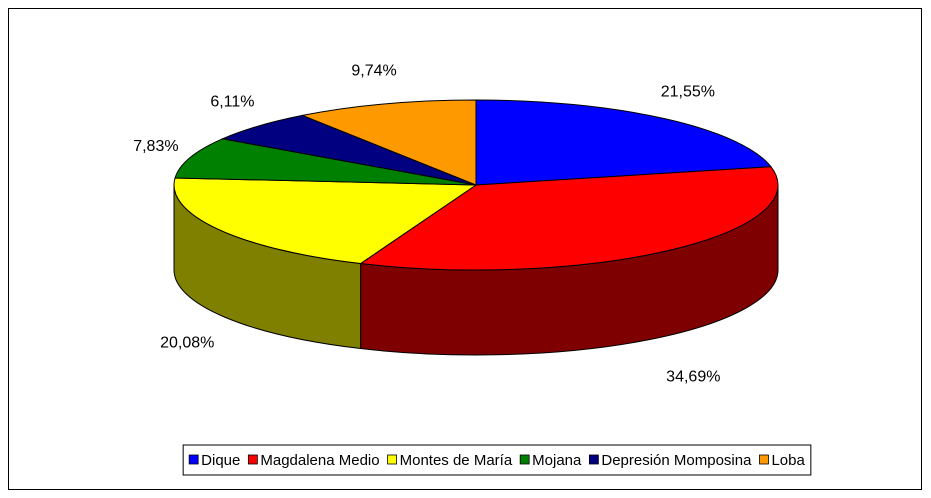  I want to click on legend-label: Magdalena Medio, so click(319, 460).